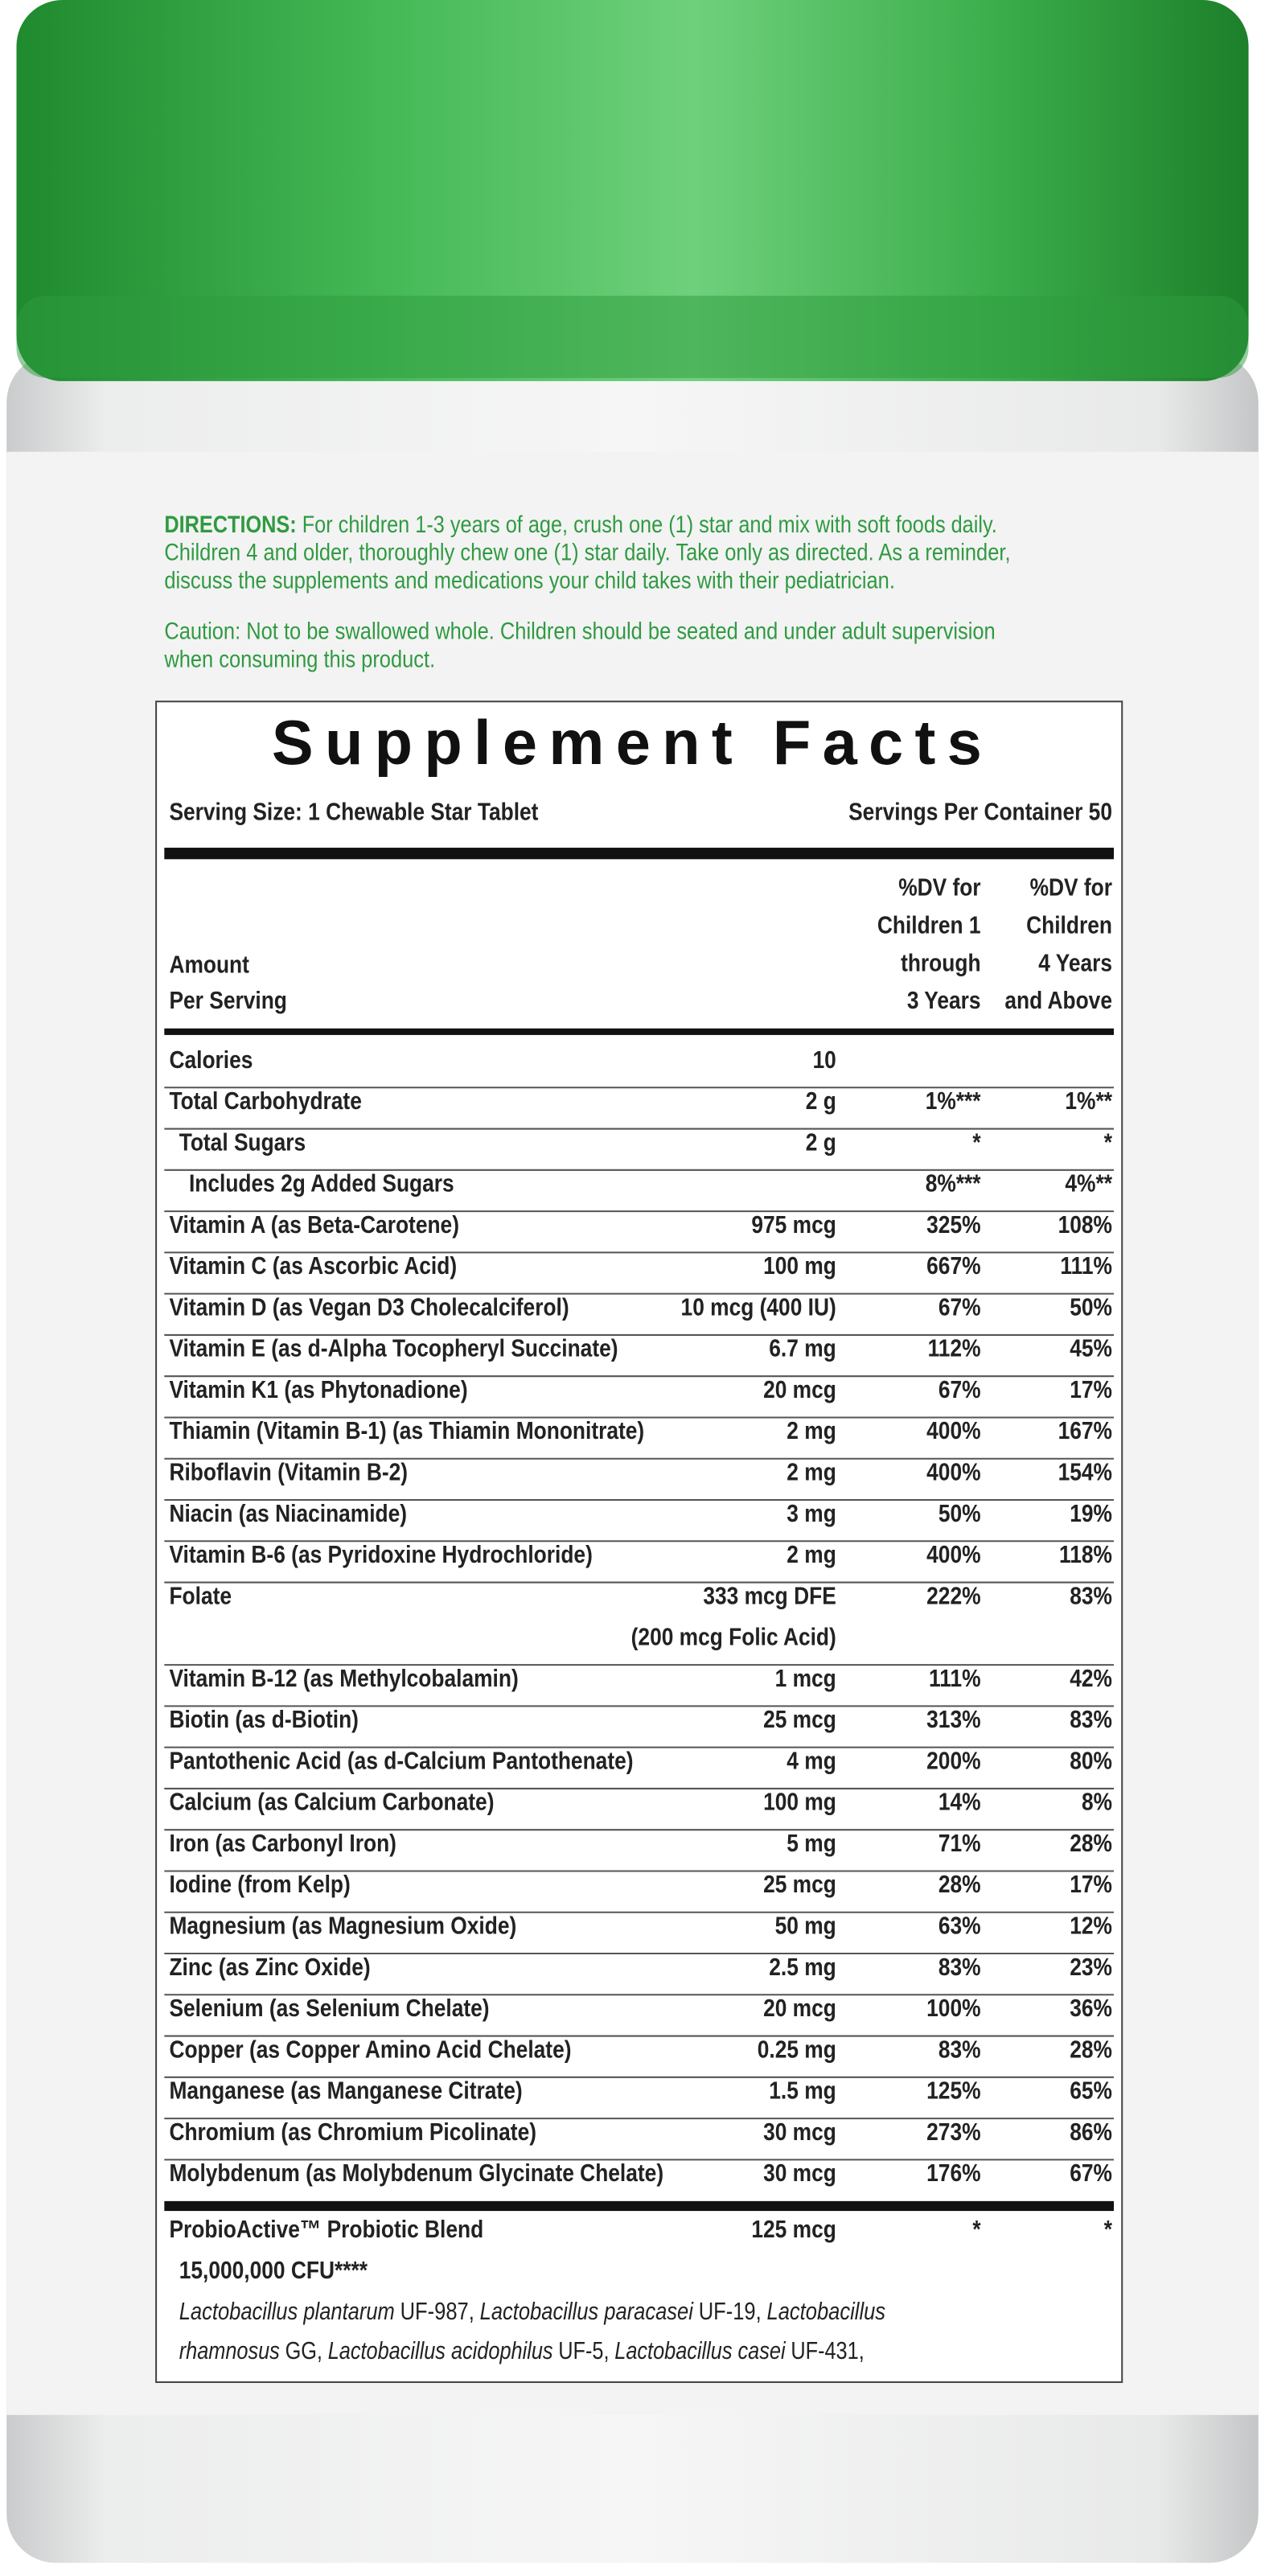 This screenshot has width=1265, height=2576. Describe the element at coordinates (1091, 1719) in the screenshot. I see `dv-children-4-up: 83%` at that location.